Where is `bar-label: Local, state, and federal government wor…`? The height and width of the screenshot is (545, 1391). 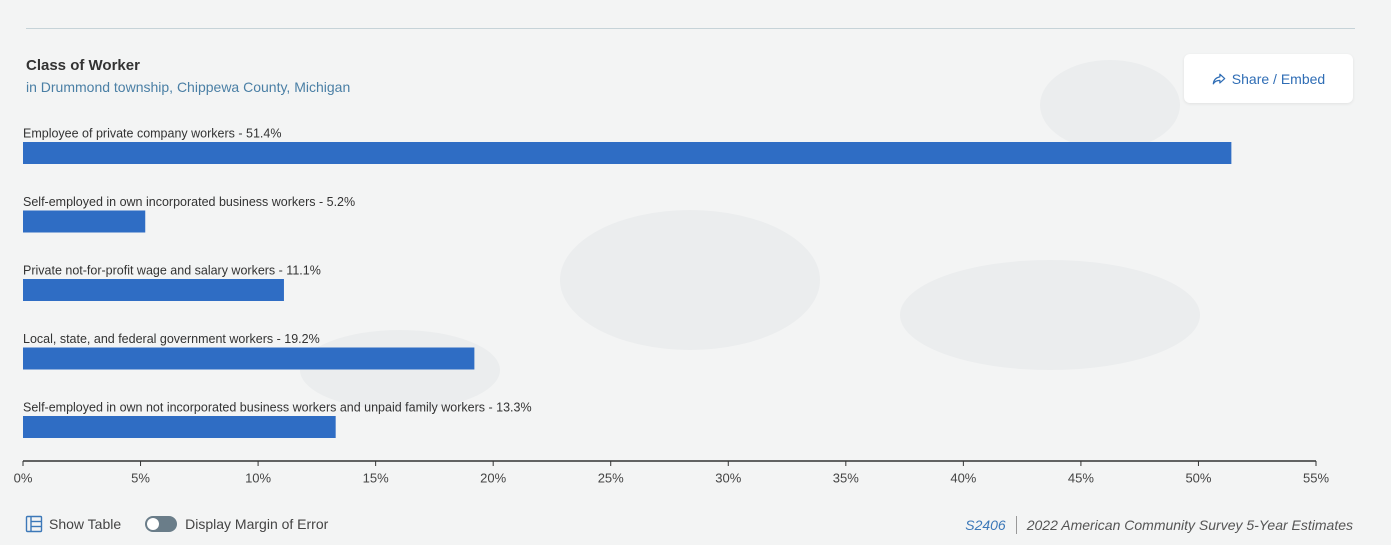 bar-label: Local, state, and federal government wor… is located at coordinates (171, 339).